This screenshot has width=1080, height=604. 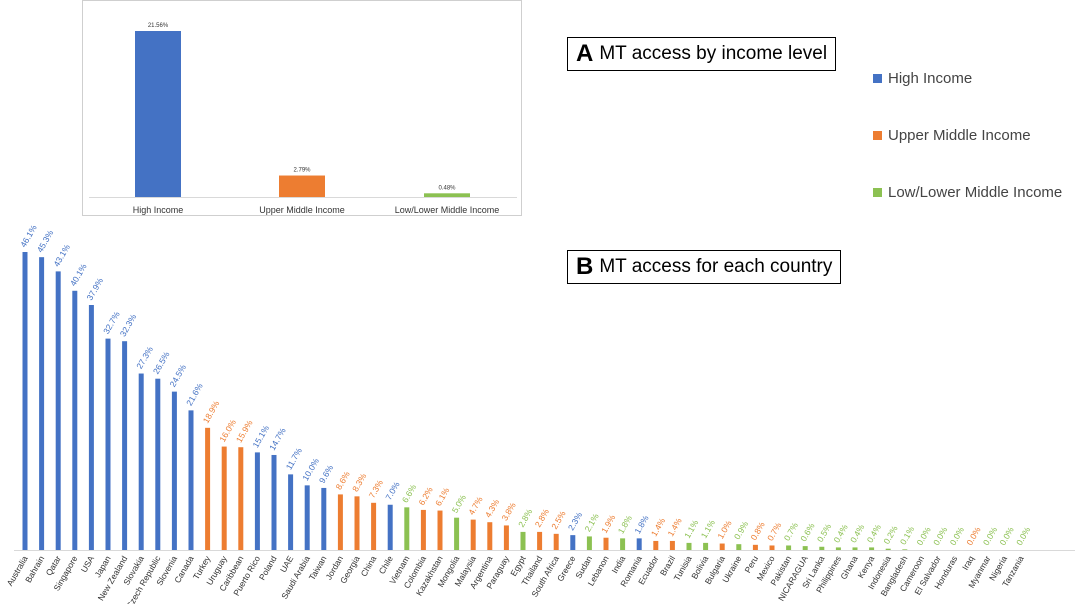 I want to click on bar-ecuador, so click(x=656, y=545).